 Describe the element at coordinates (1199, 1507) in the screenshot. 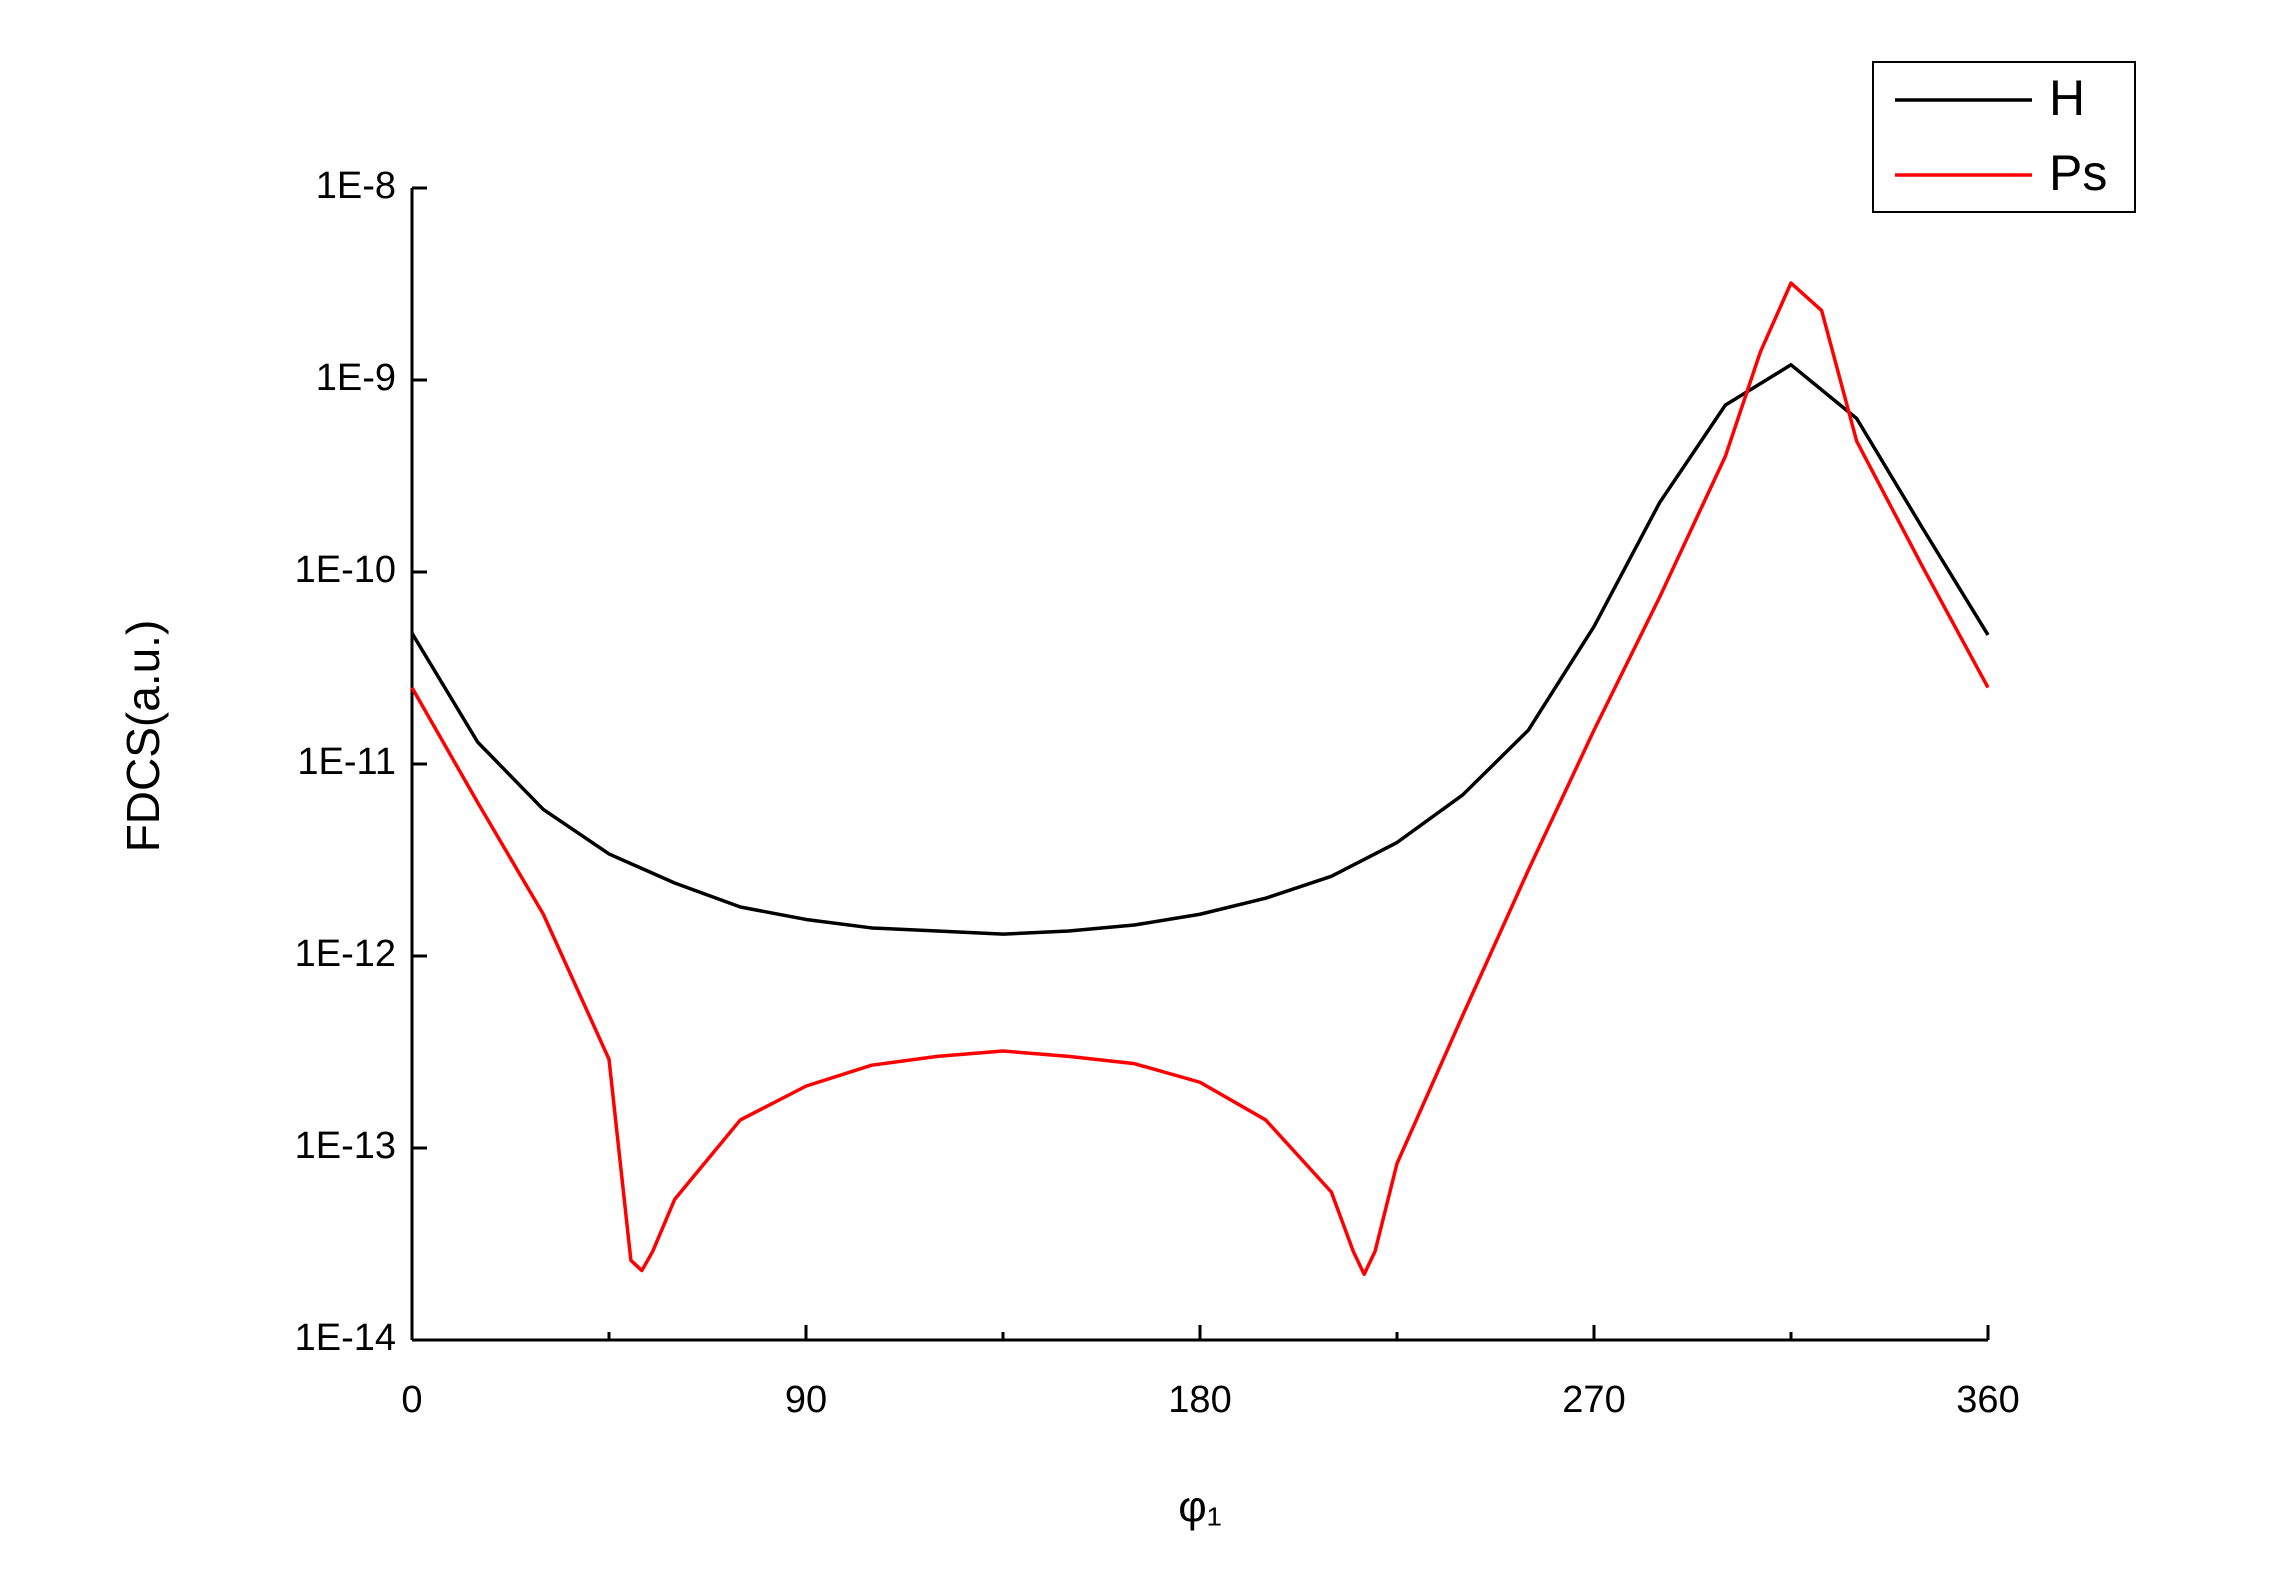

I see `x-axis-label: φ₁` at that location.